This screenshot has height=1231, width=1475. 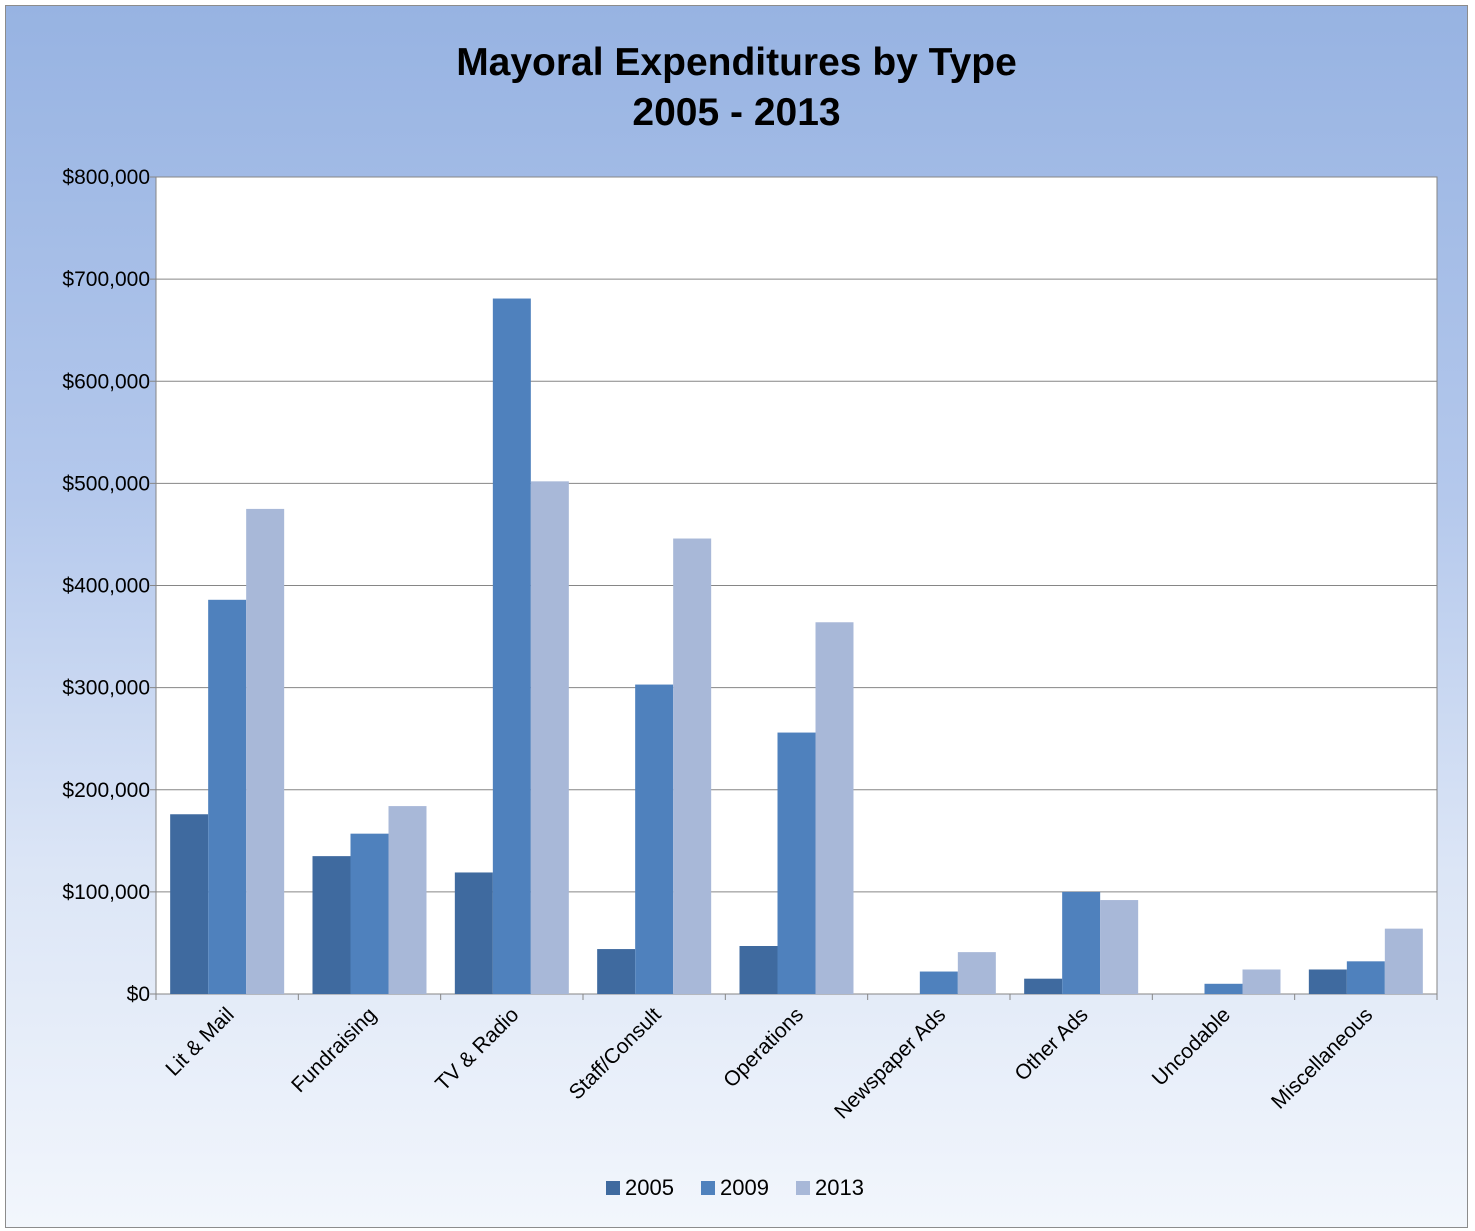 I want to click on x-tick-label: TV & Radio, so click(x=477, y=1049).